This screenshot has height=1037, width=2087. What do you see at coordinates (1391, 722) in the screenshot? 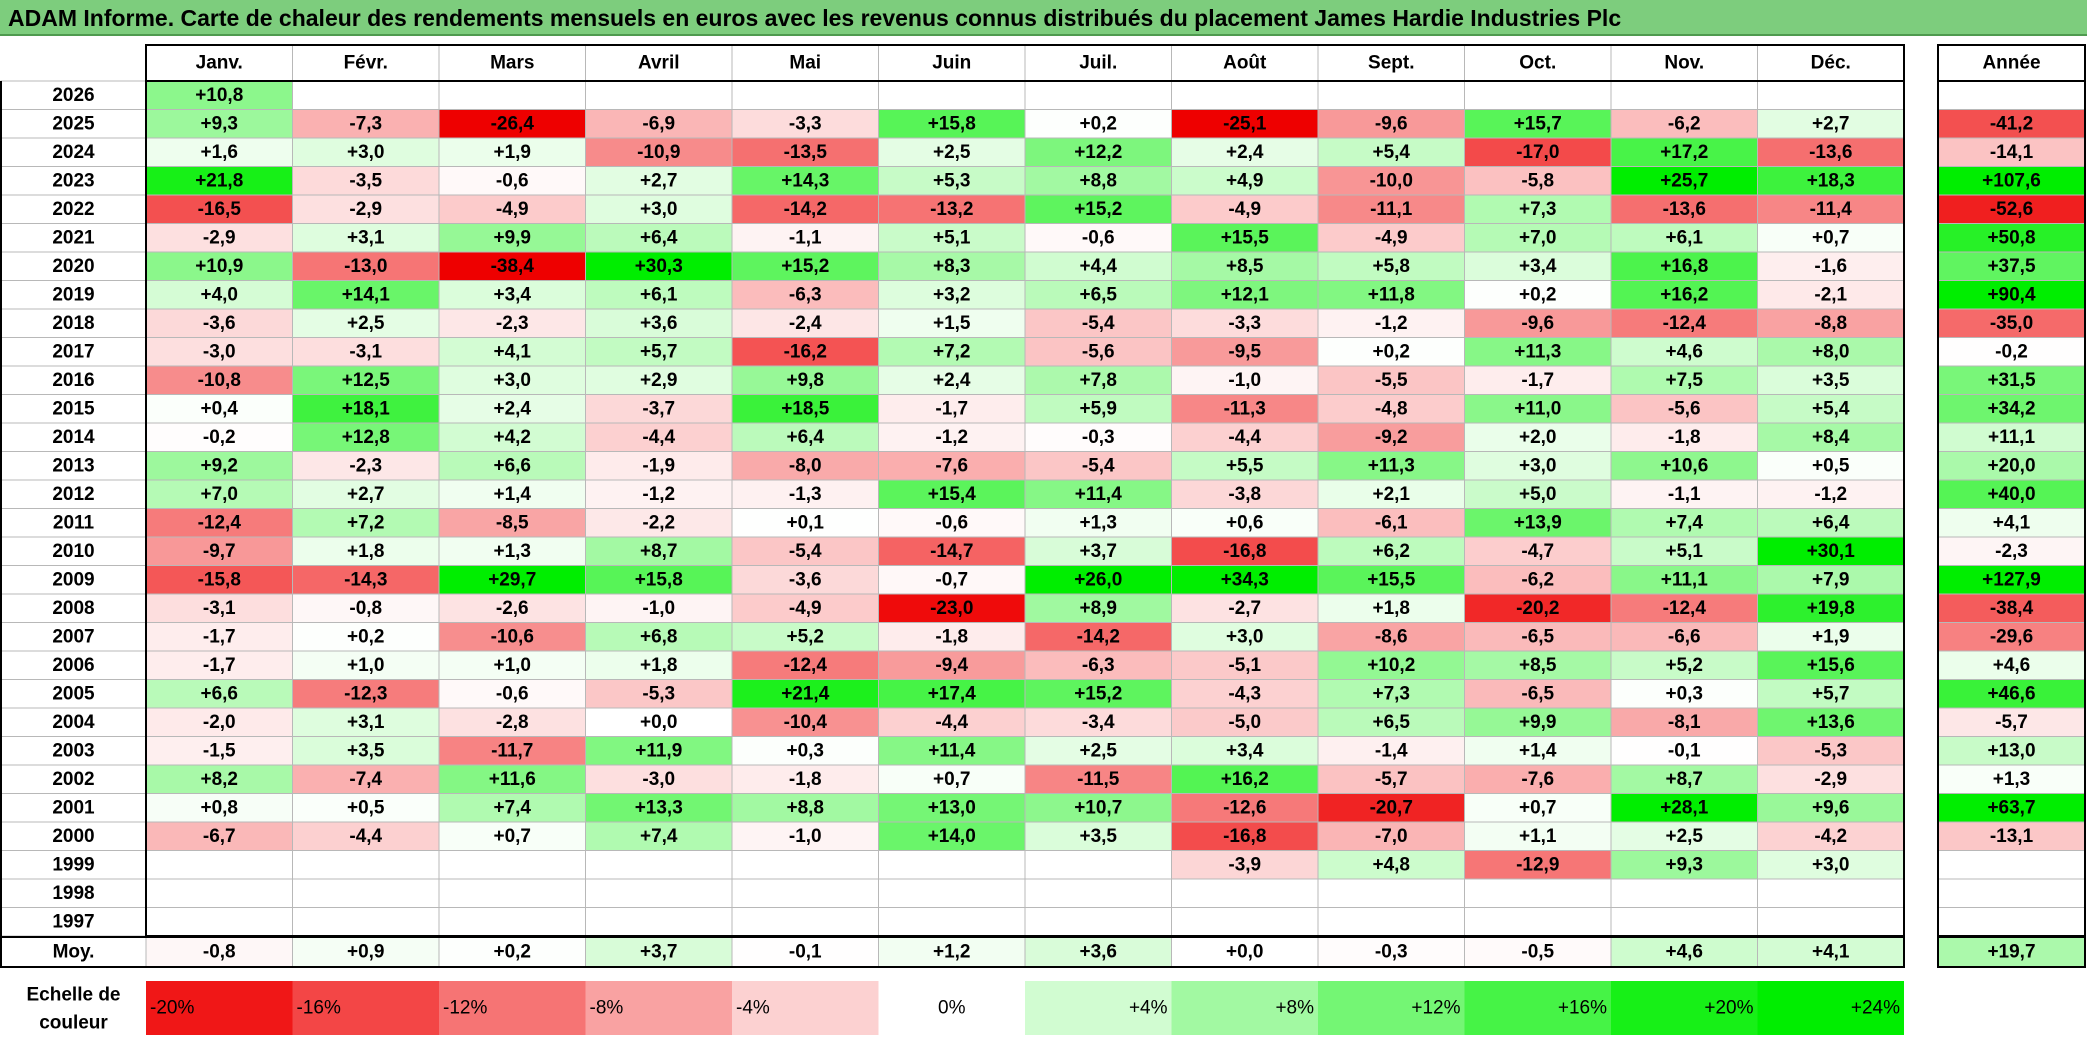
I see `heat-cell-value: +6,5` at bounding box center [1391, 722].